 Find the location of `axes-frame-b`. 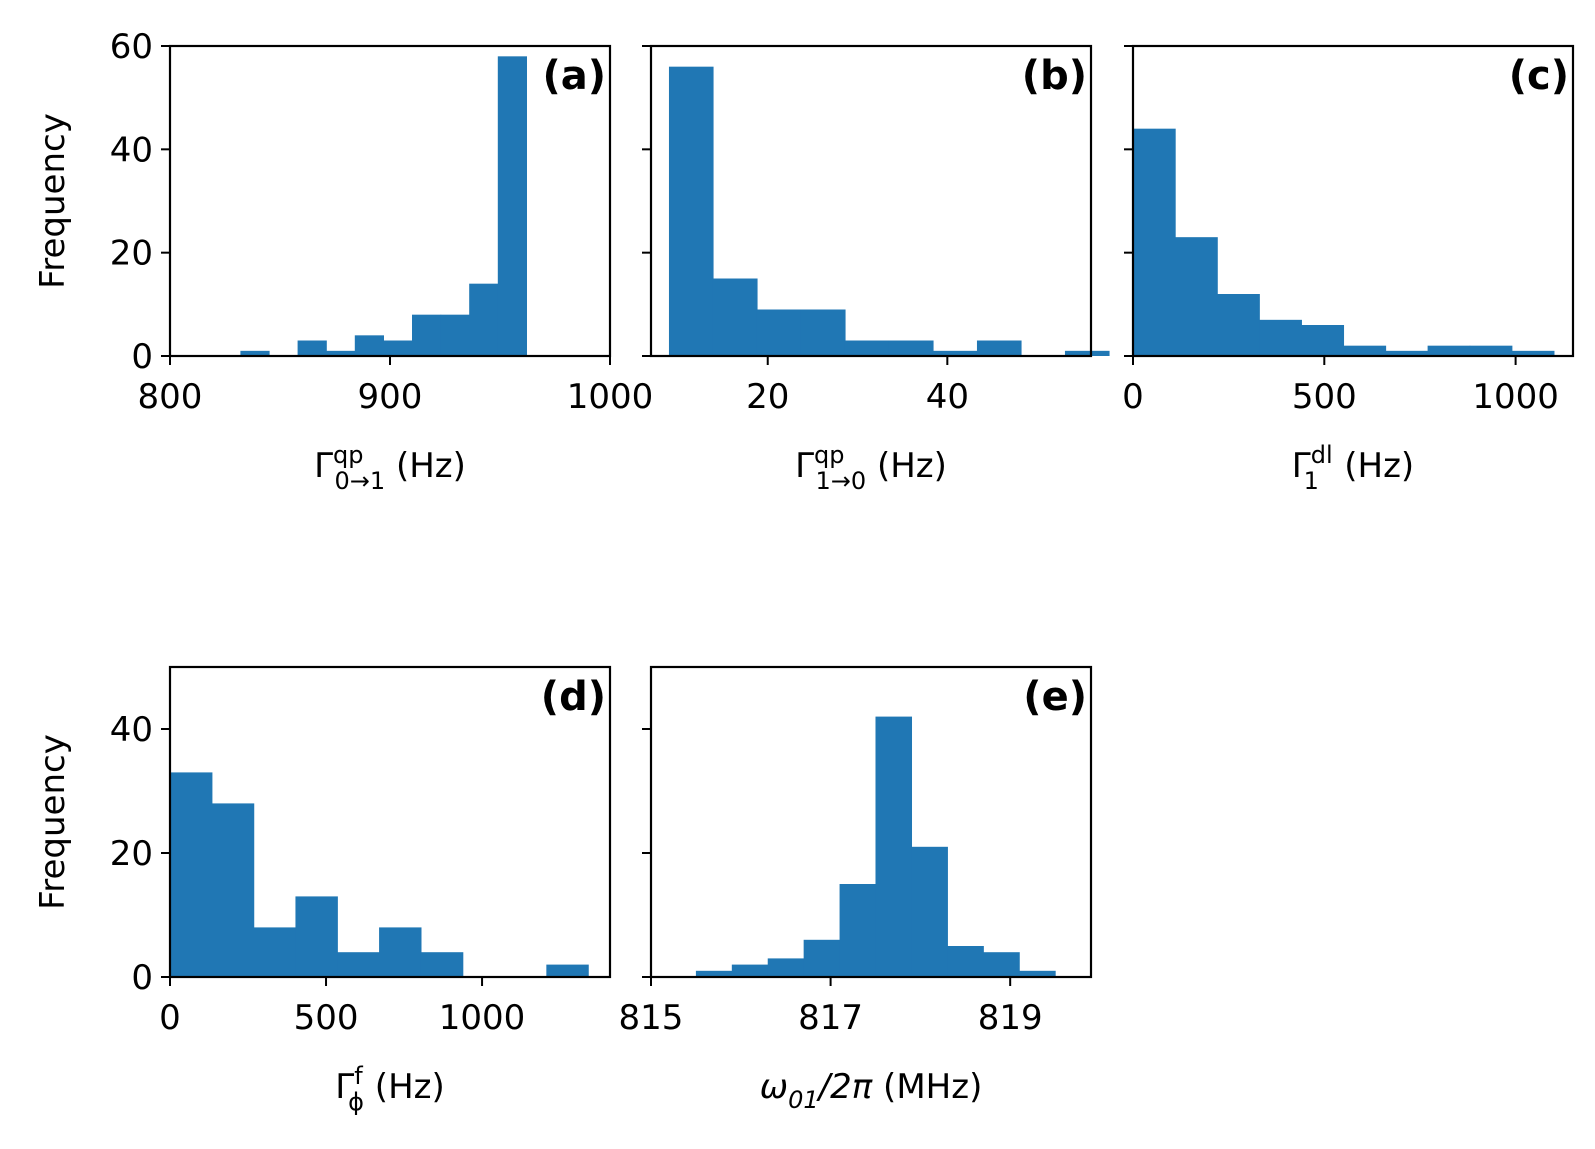

axes-frame-b is located at coordinates (871, 201).